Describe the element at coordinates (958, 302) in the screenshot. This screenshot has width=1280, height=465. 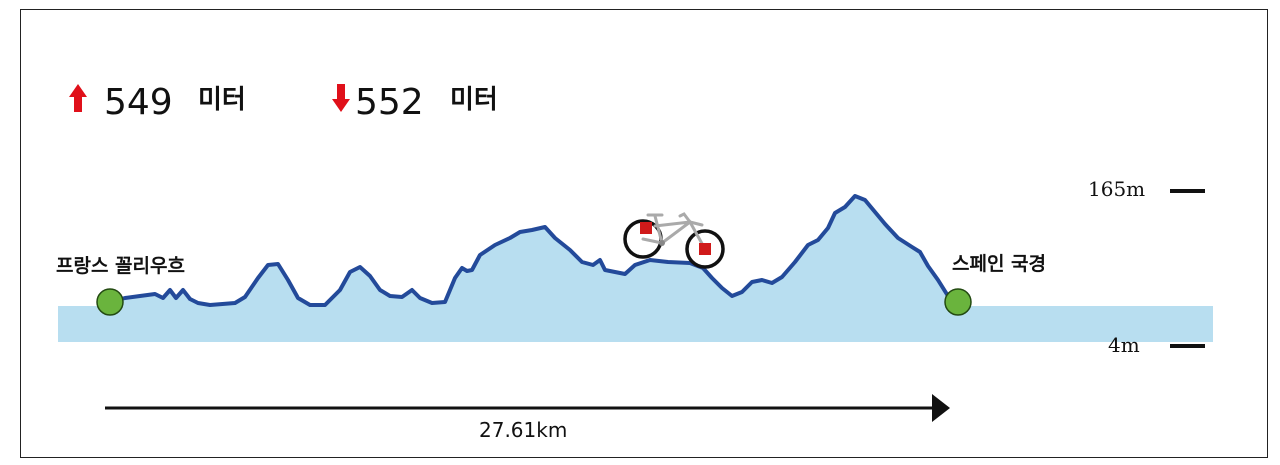
I see `end-point` at that location.